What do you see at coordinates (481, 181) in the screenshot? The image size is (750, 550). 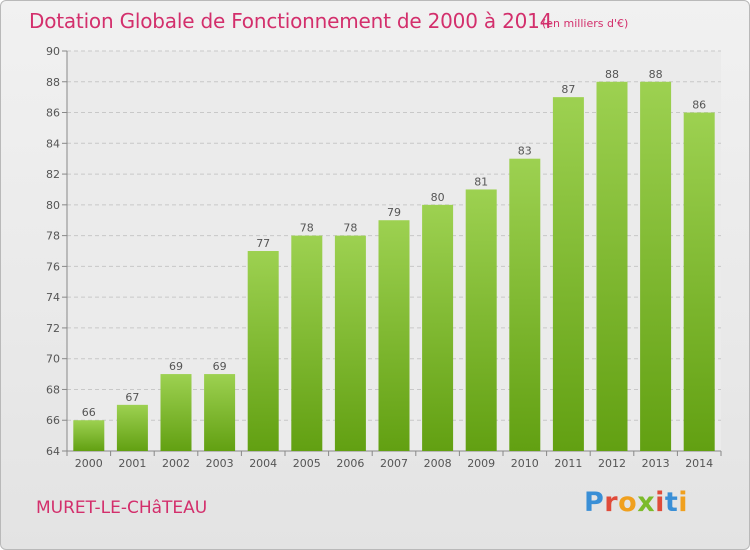 I see `data-label: 81` at bounding box center [481, 181].